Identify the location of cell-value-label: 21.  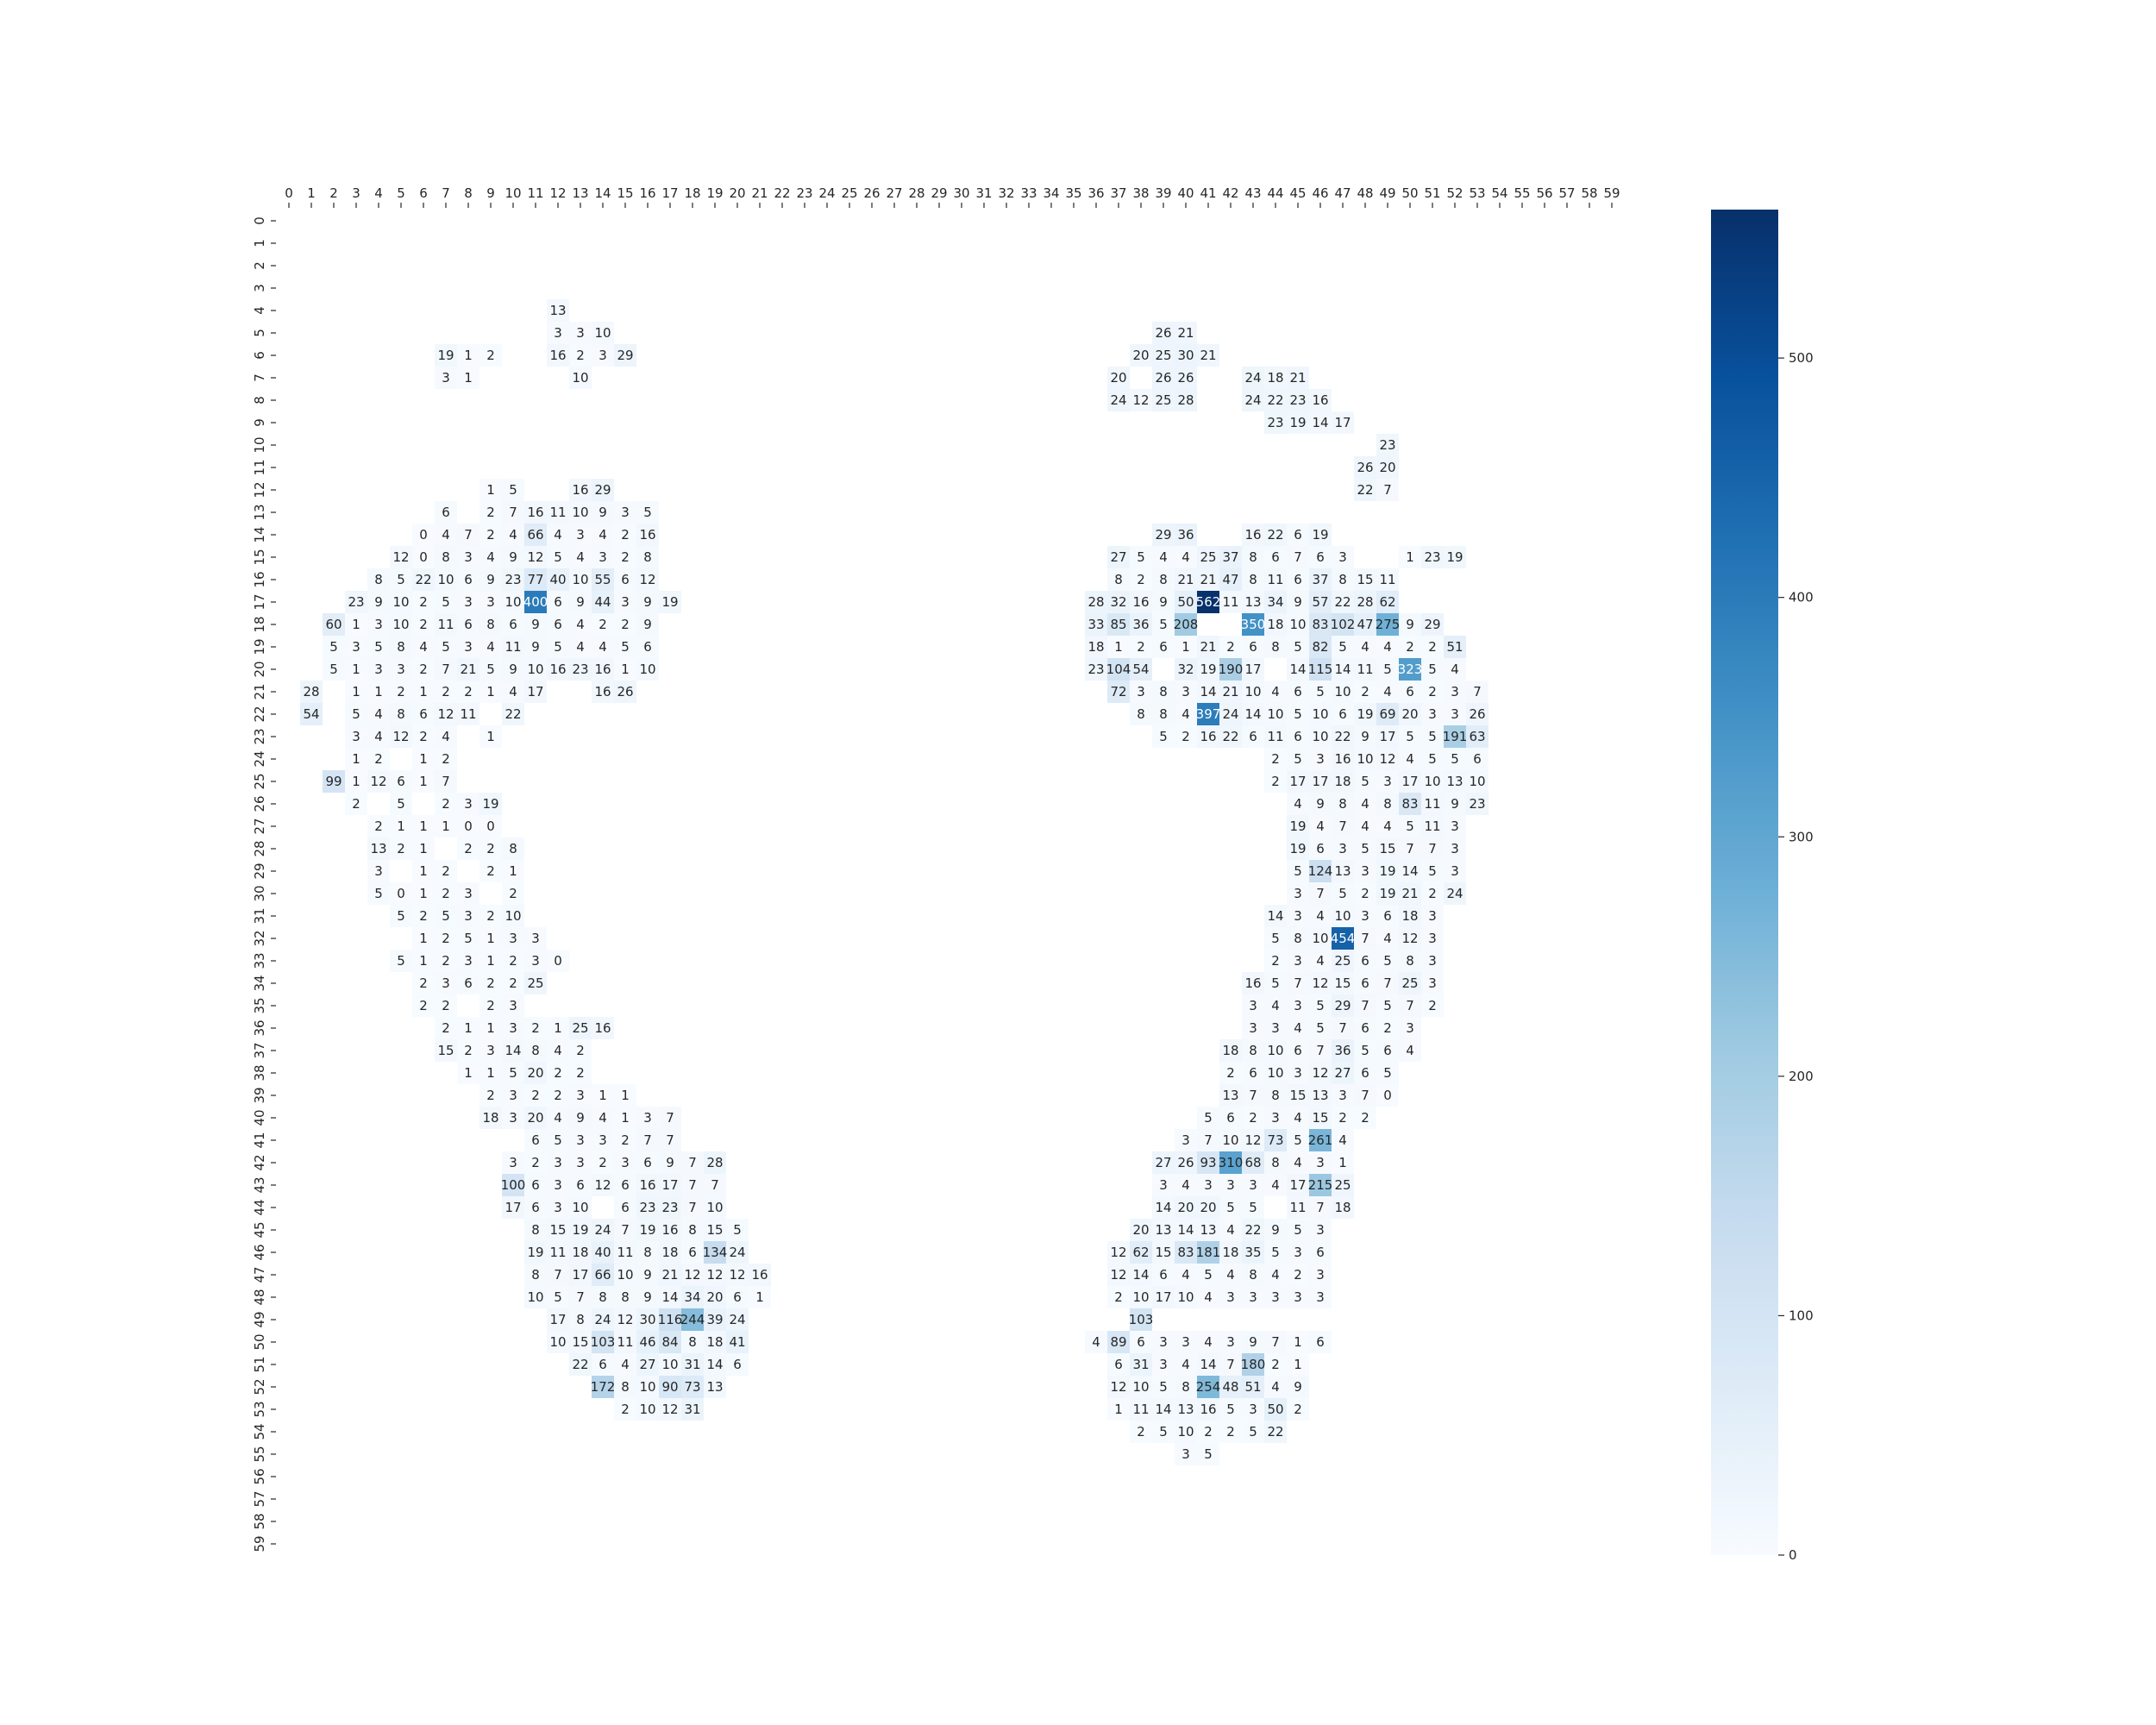
(1185, 579).